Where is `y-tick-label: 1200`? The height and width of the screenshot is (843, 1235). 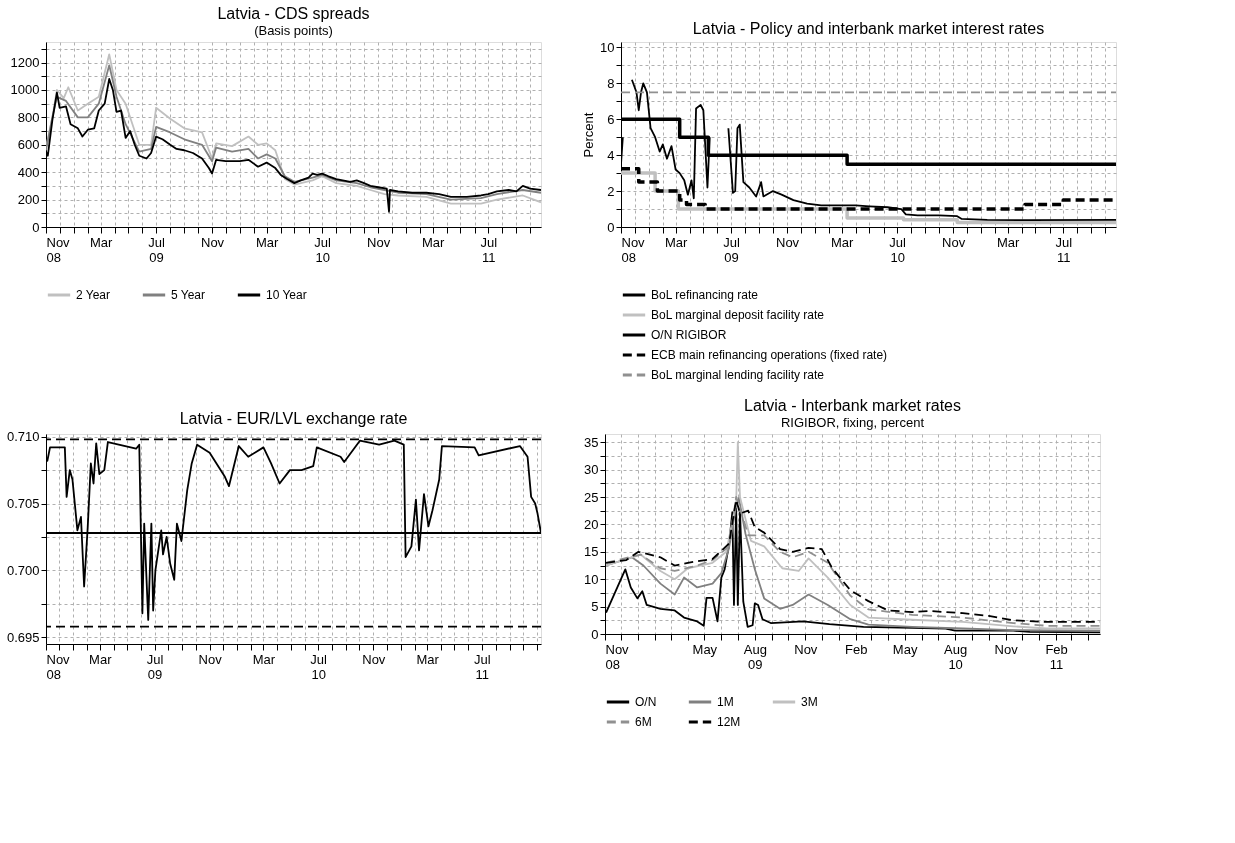
y-tick-label: 1200 is located at coordinates (25, 63).